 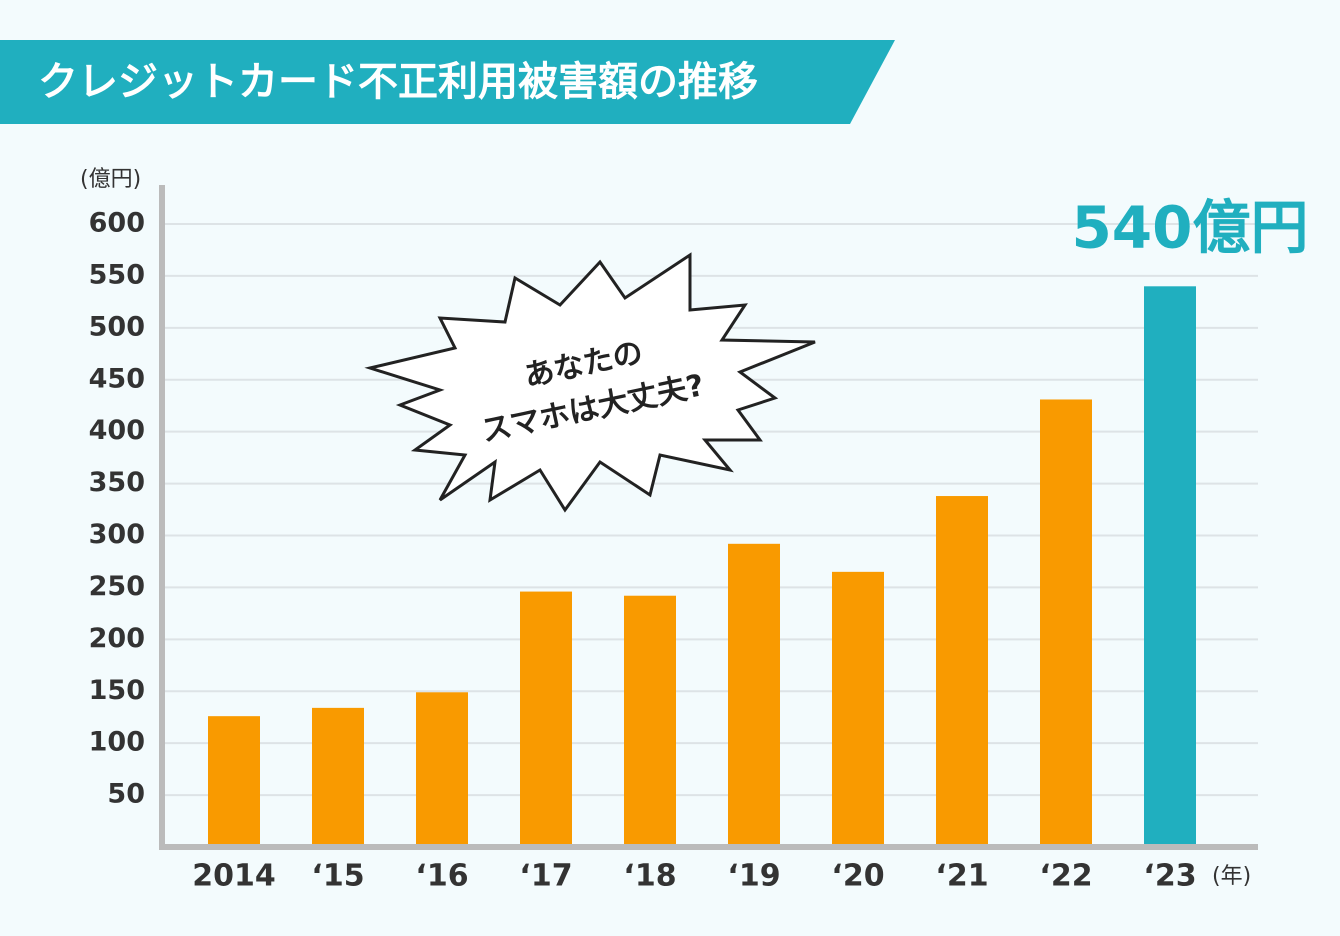 What do you see at coordinates (753, 876) in the screenshot?
I see `x-tick-label: ‘19` at bounding box center [753, 876].